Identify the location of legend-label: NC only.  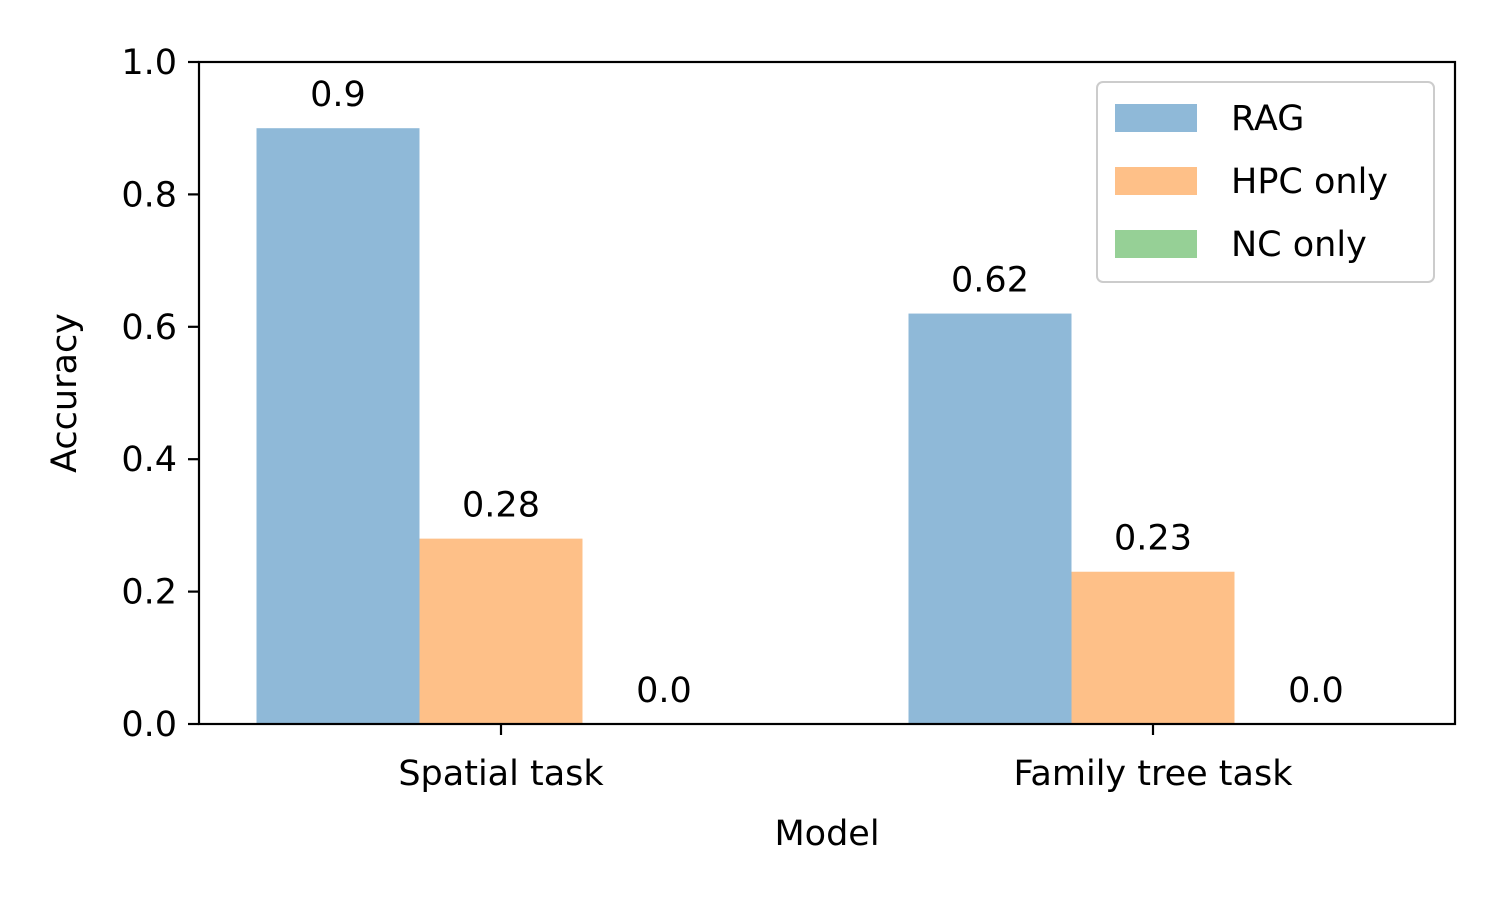
(1299, 245).